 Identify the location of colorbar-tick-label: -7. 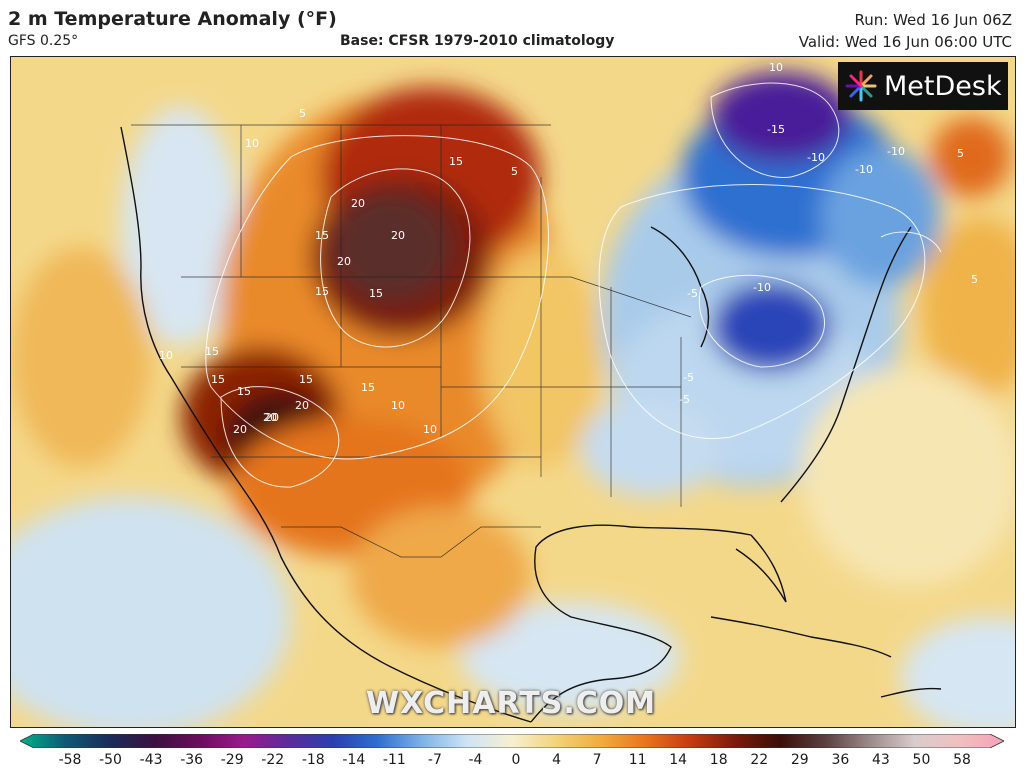
(434, 760).